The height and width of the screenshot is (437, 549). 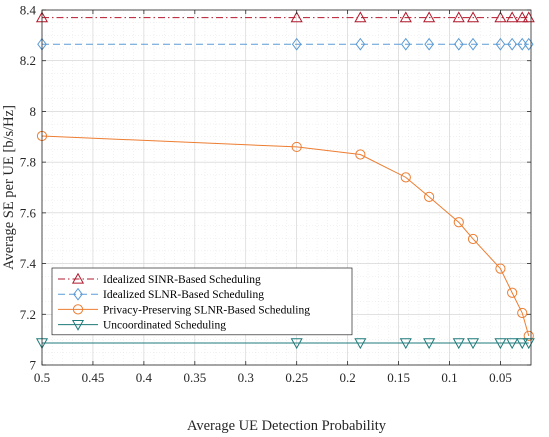 What do you see at coordinates (182, 280) in the screenshot?
I see `legend-label: Idealized SINR-Based Scheduling` at bounding box center [182, 280].